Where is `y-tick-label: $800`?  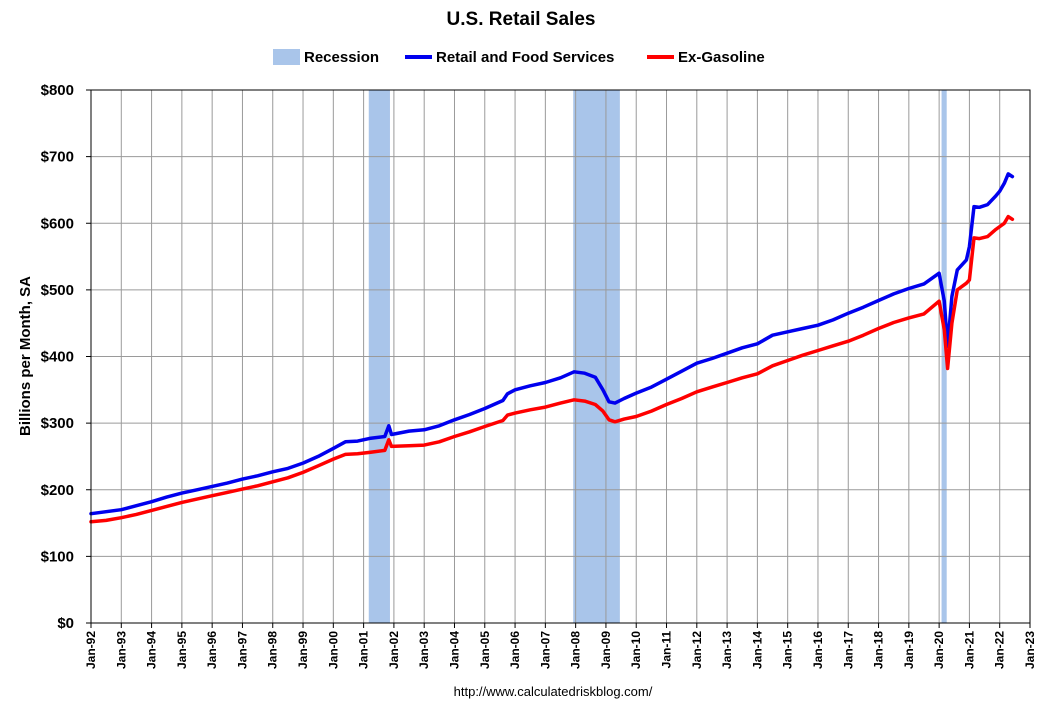
y-tick-label: $800 is located at coordinates (57, 90).